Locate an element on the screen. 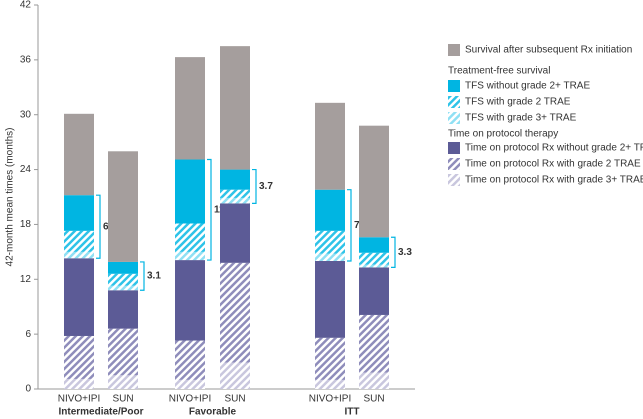 This screenshot has width=643, height=419. y-axis-label: 42-month mean times (months) is located at coordinates (10, 197).